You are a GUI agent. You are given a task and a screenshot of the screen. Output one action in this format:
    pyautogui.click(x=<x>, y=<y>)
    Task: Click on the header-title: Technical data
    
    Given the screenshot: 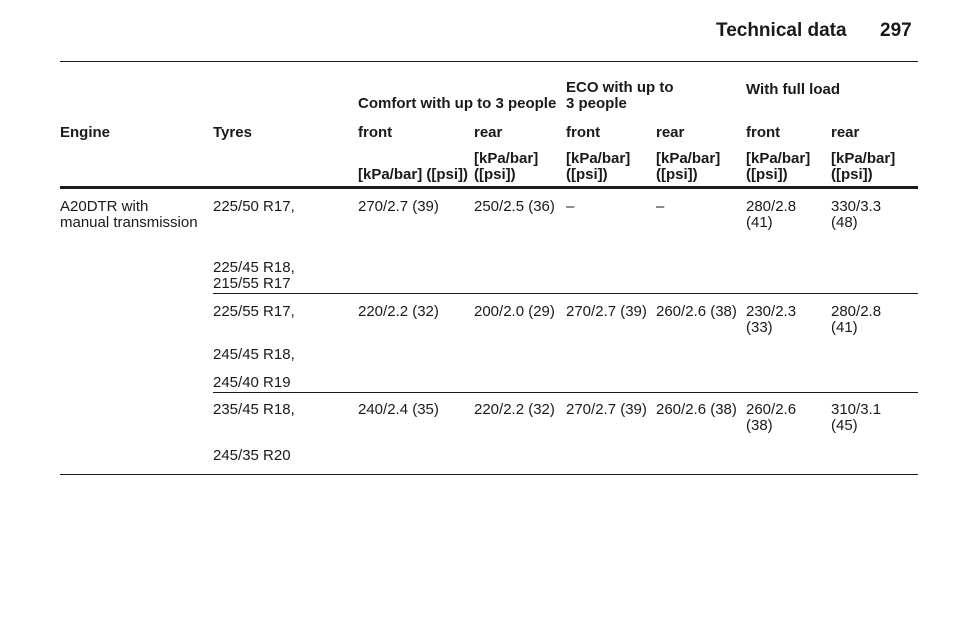 What is the action you would take?
    pyautogui.click(x=781, y=30)
    